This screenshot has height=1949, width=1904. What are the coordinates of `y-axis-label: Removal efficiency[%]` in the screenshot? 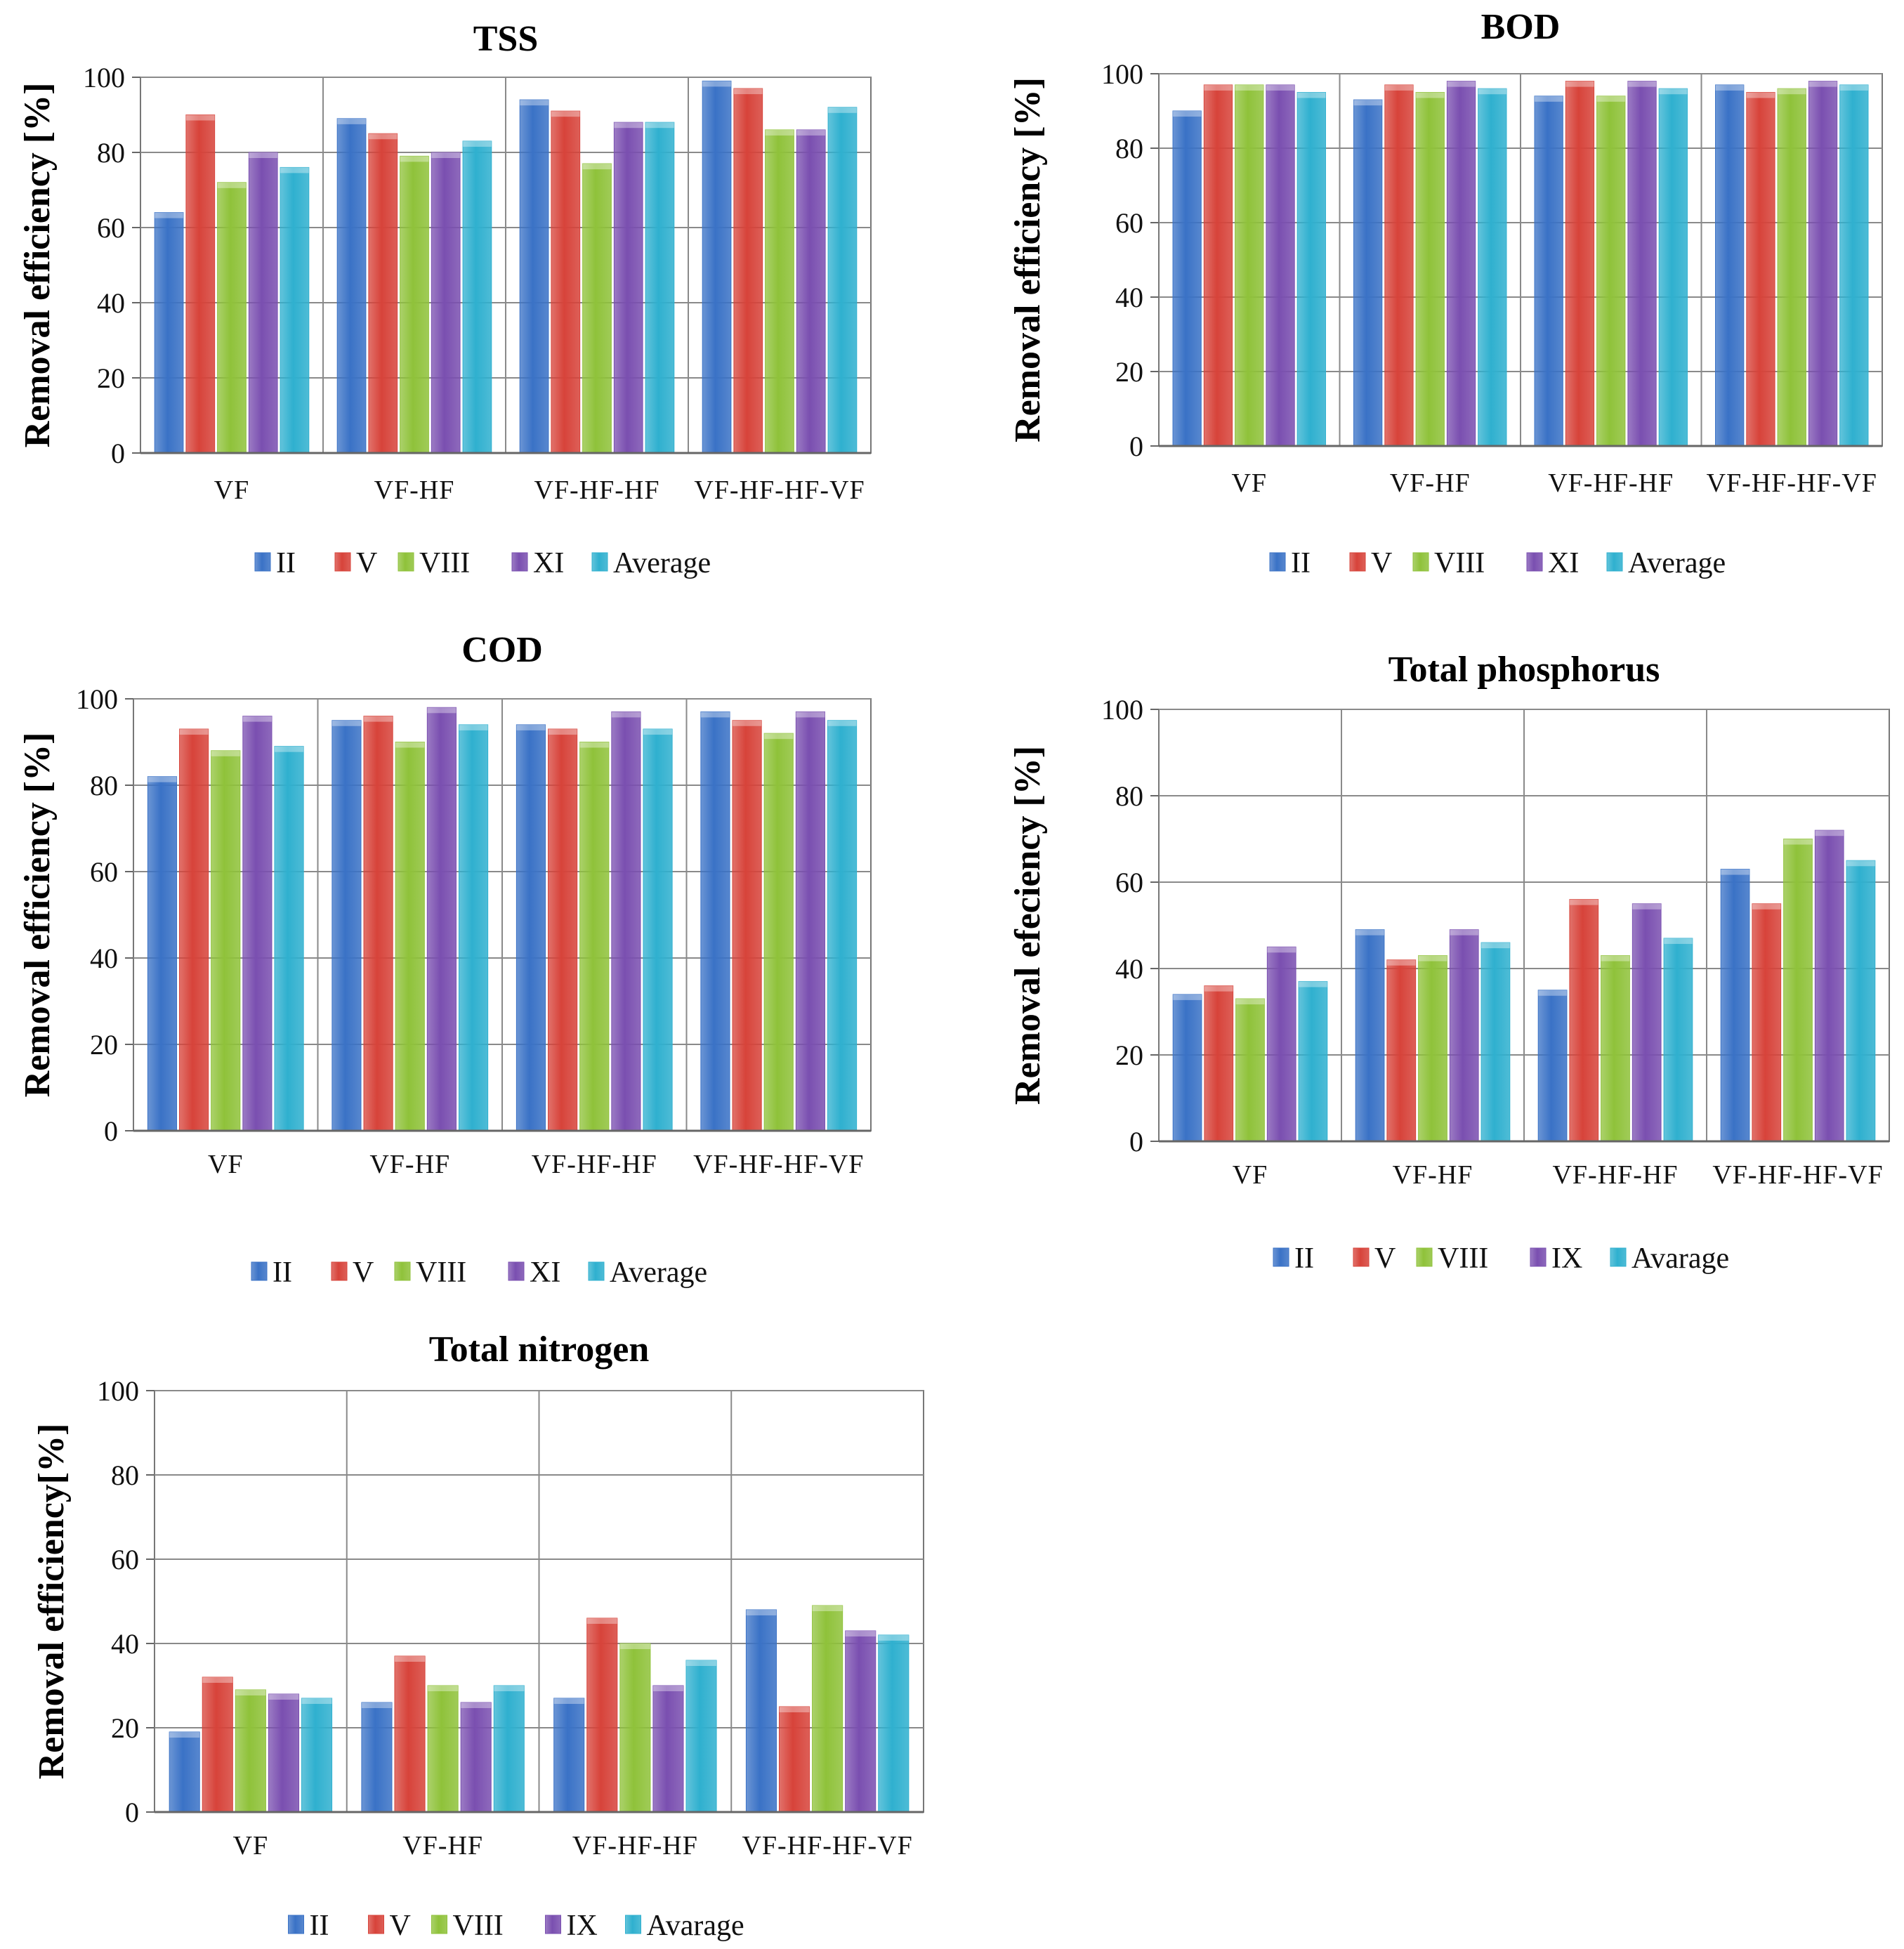 It's located at (52, 1602).